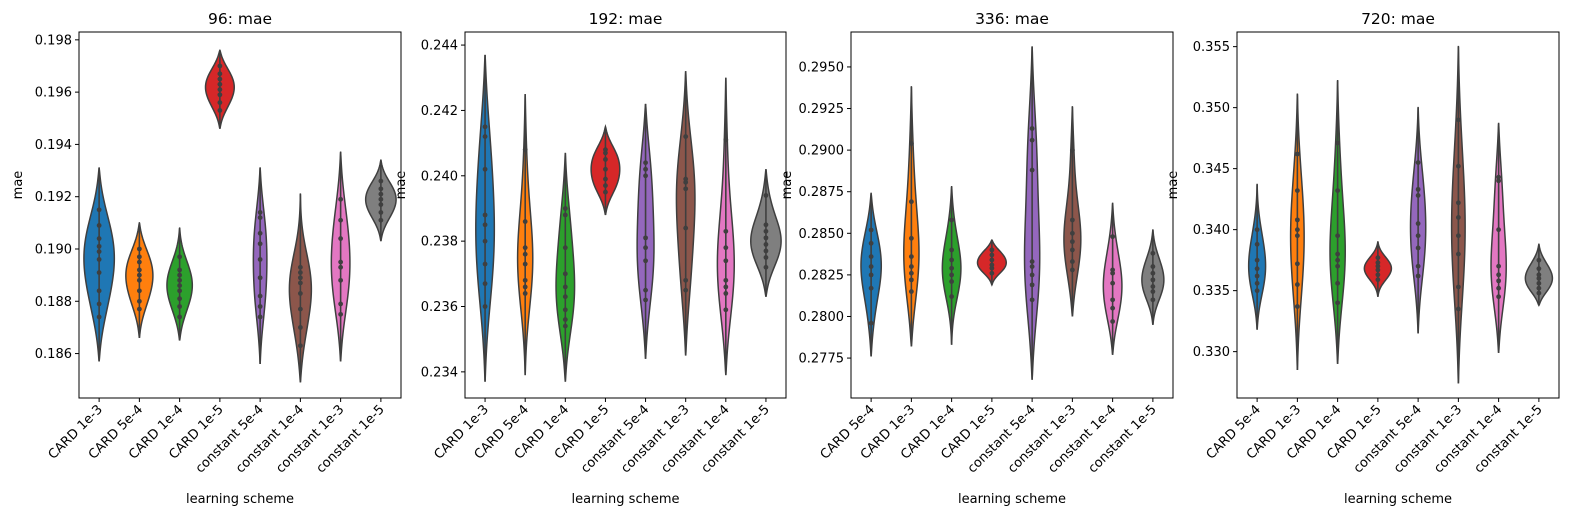  Describe the element at coordinates (1173, 185) in the screenshot. I see `y-axis-label: mae` at that location.